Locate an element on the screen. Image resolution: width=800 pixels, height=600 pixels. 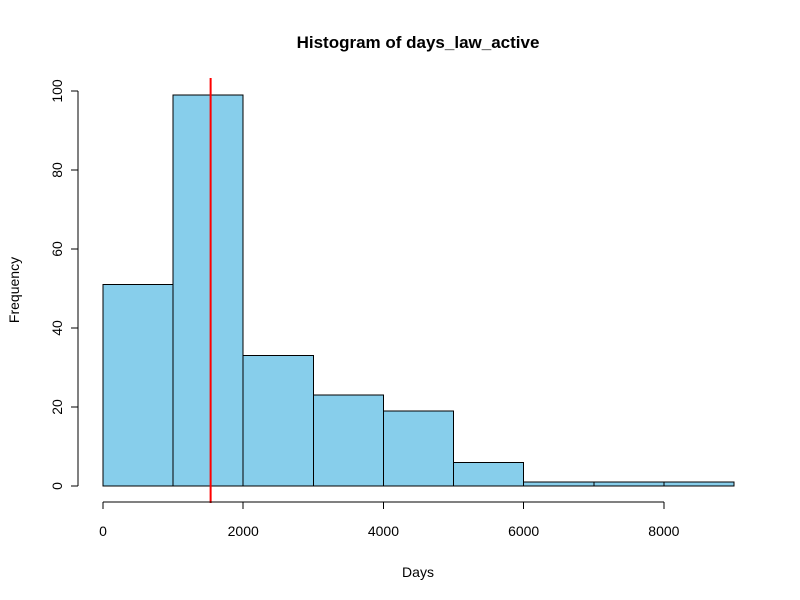
y-tick-label: 60 is located at coordinates (57, 249).